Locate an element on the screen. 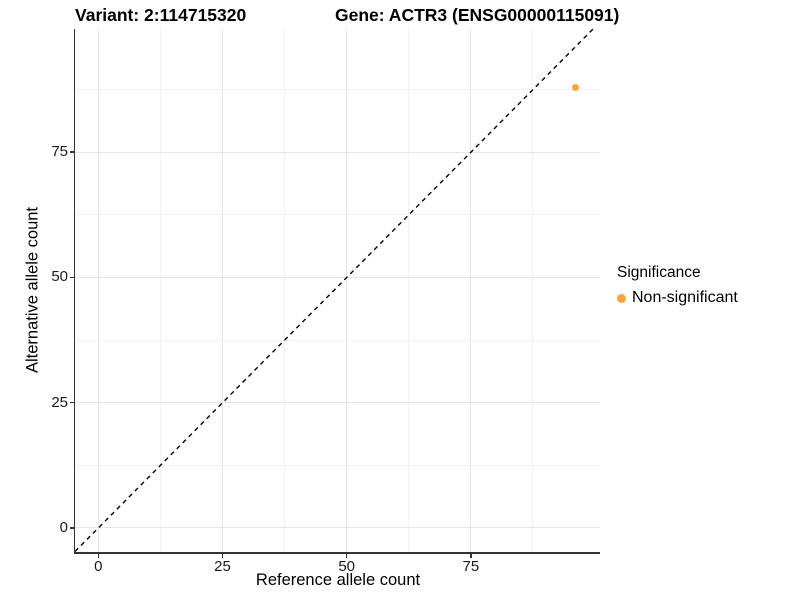  legend-item-label: Non-significant is located at coordinates (685, 297).